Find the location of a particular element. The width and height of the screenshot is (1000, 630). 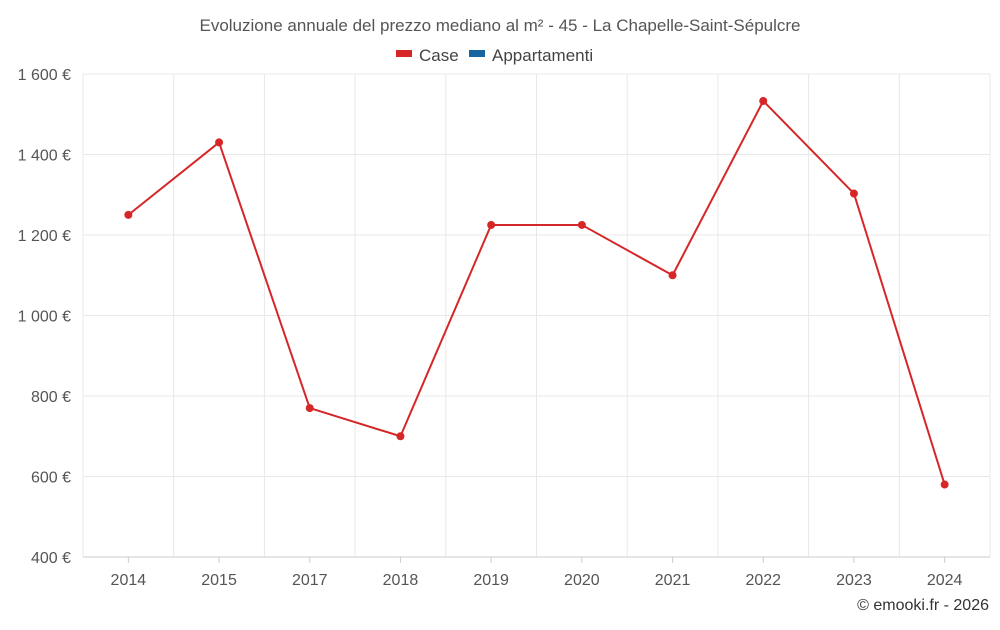

y-tick-label: 600 € is located at coordinates (51, 478).